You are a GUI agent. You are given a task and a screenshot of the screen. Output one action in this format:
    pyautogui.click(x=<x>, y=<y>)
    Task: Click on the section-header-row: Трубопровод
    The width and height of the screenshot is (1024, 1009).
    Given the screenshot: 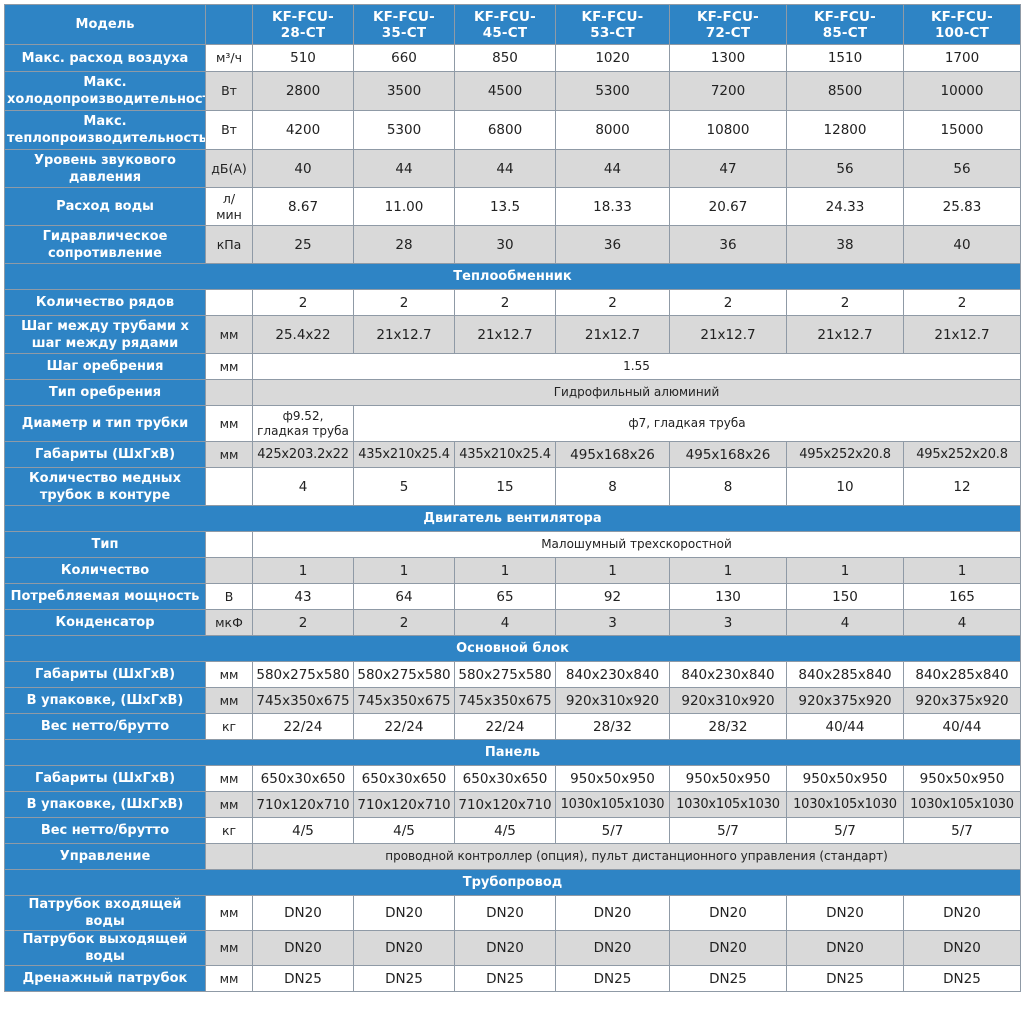 What is the action you would take?
    pyautogui.click(x=512, y=882)
    